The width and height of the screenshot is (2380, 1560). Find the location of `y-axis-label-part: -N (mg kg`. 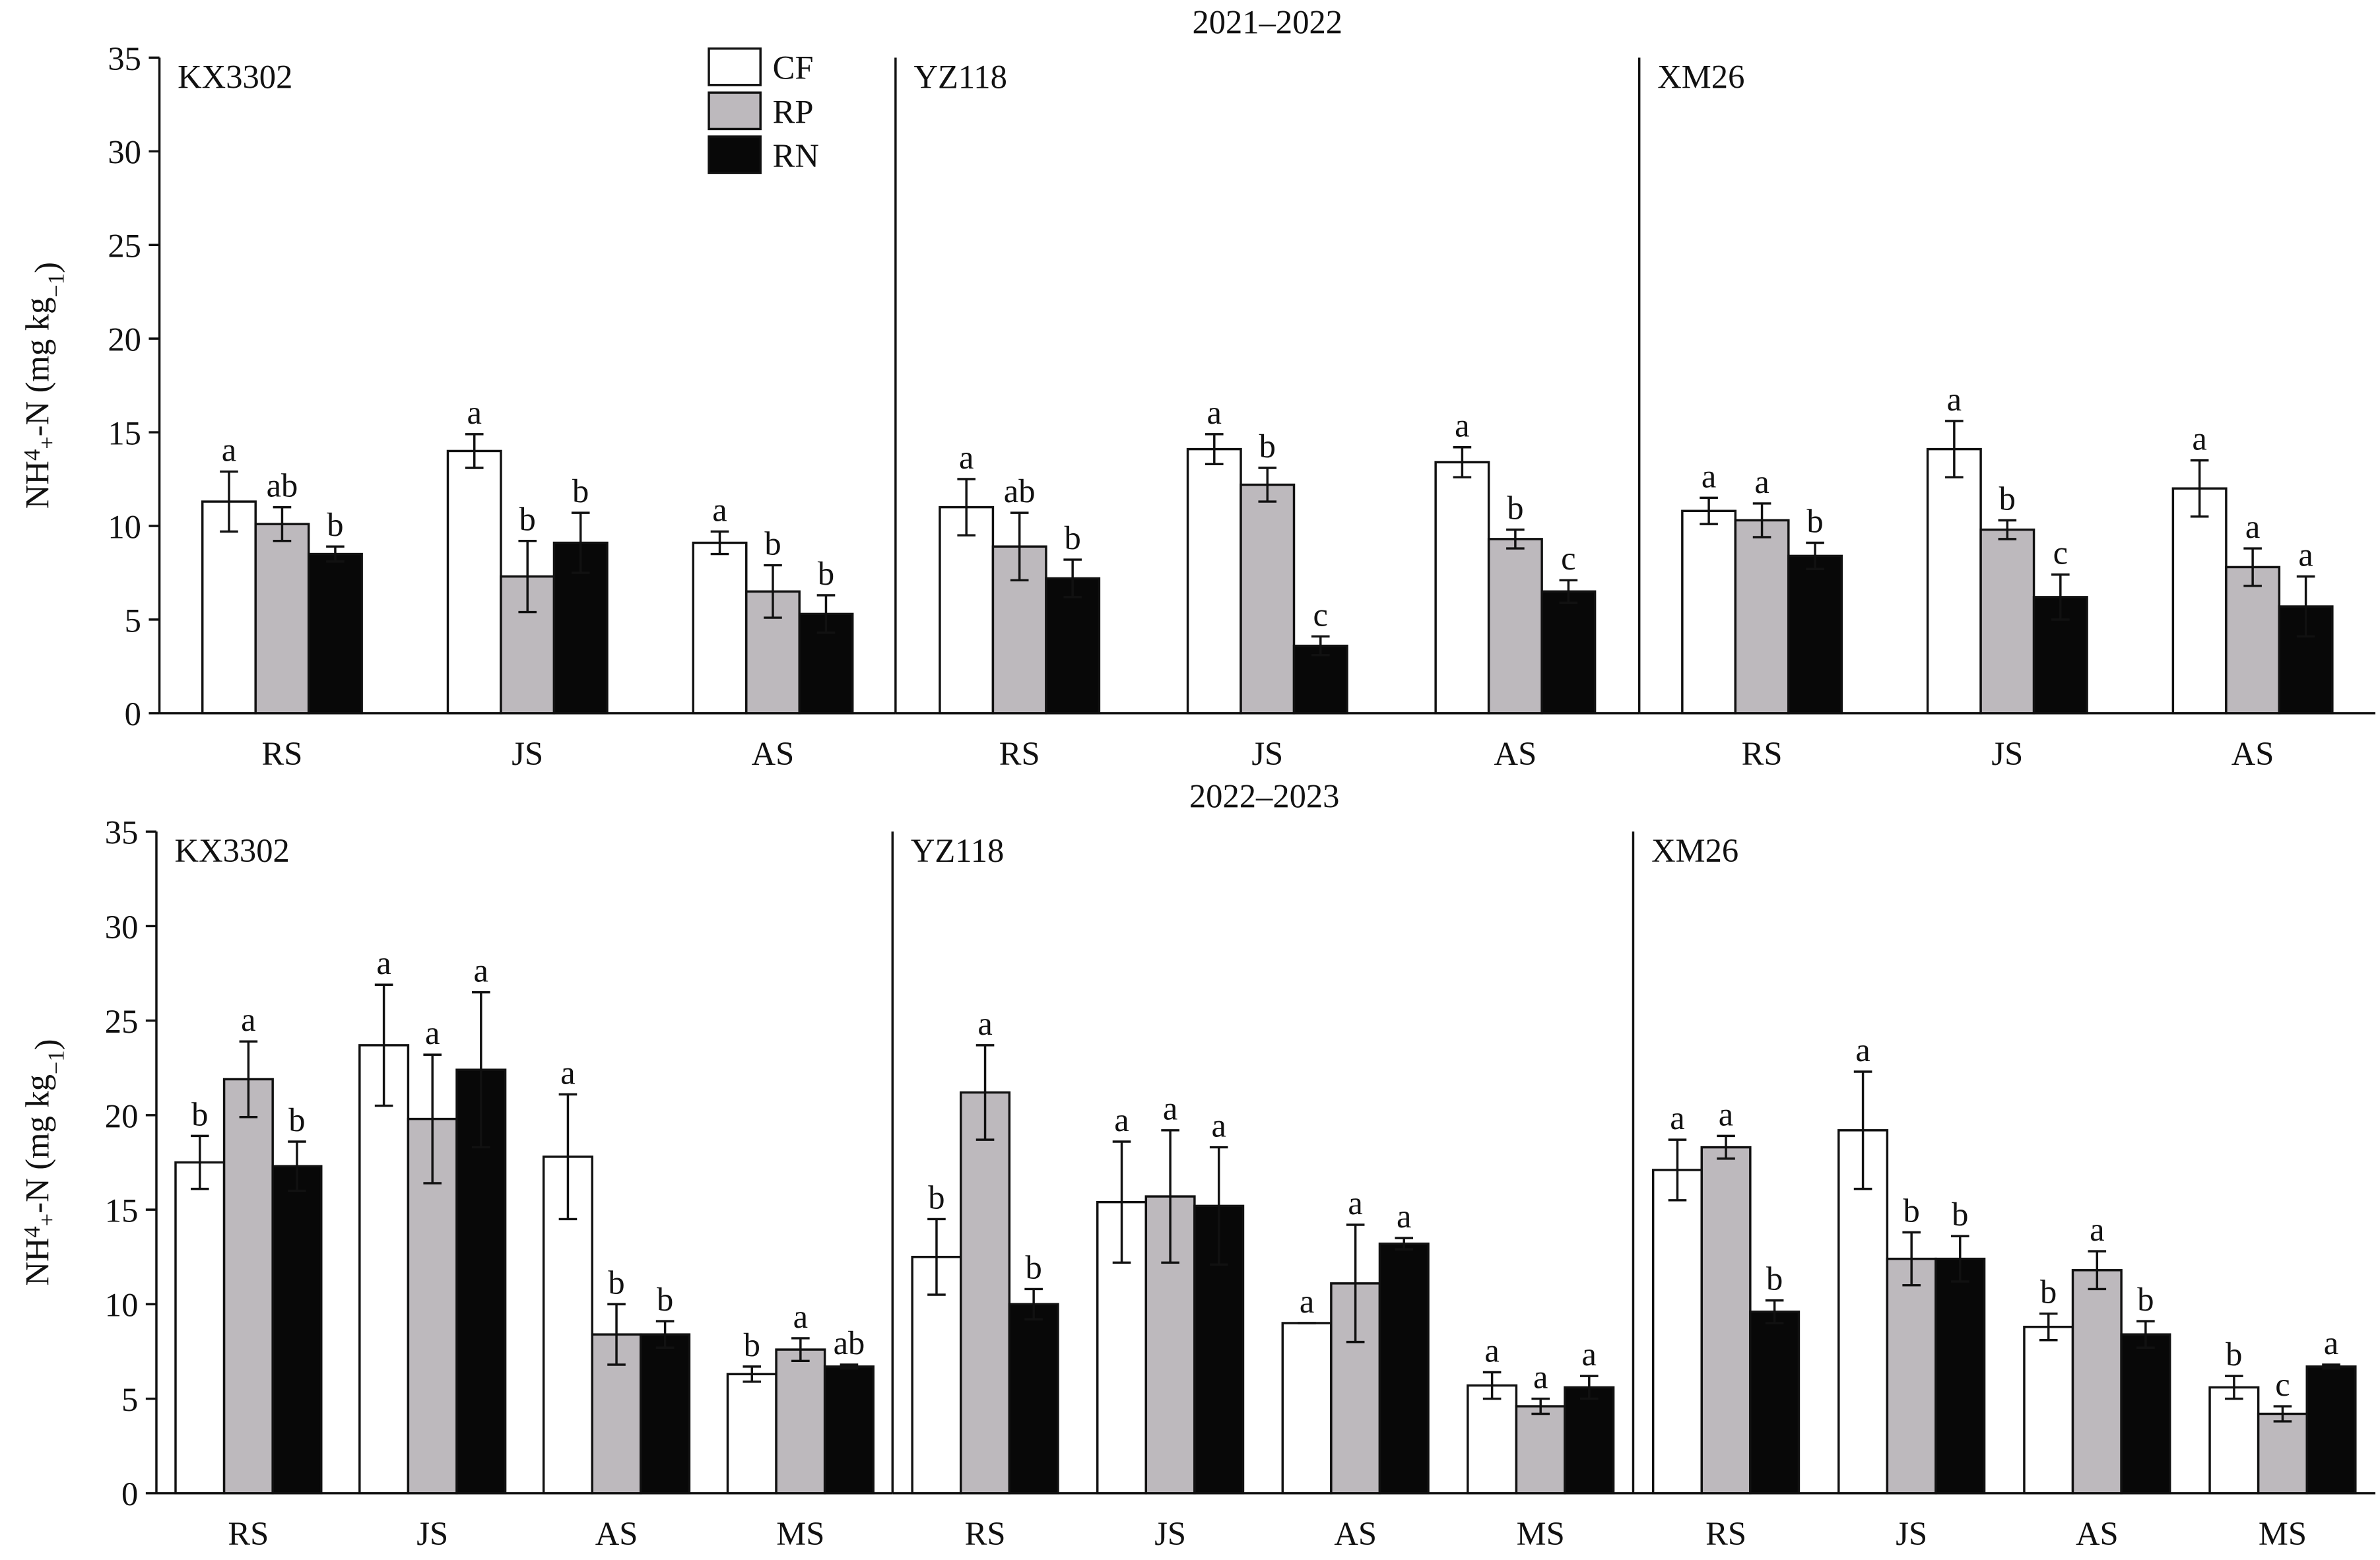

y-axis-label-part: -N (mg kg is located at coordinates (37, 1144).